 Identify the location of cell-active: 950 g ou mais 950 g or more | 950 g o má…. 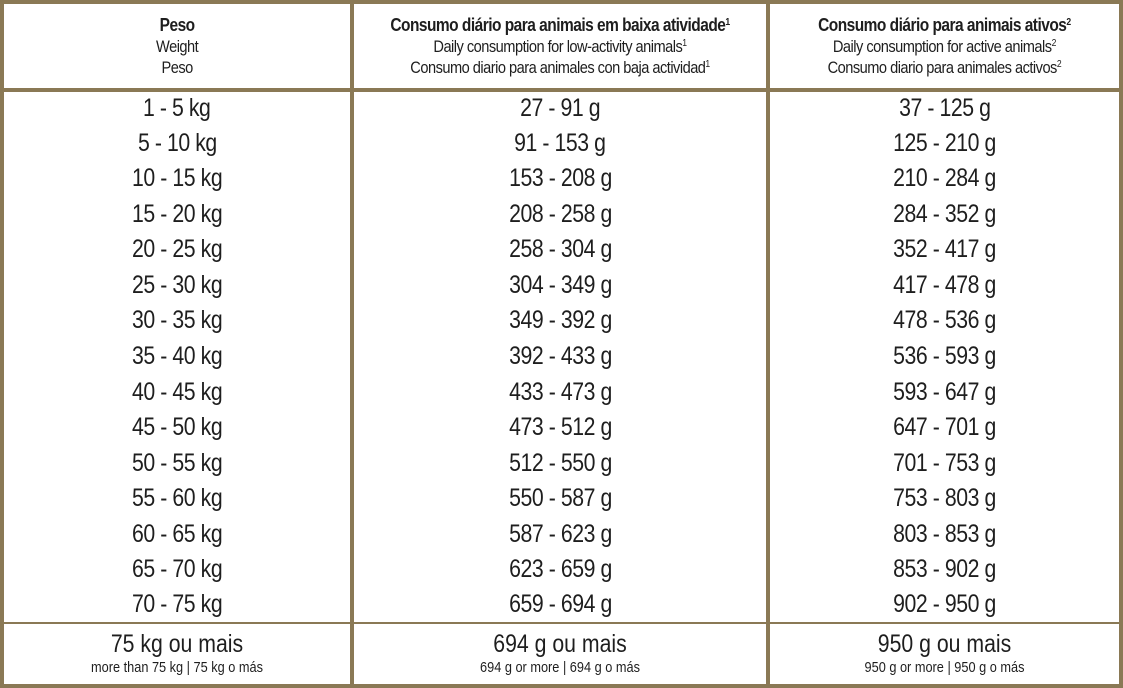
(942, 652).